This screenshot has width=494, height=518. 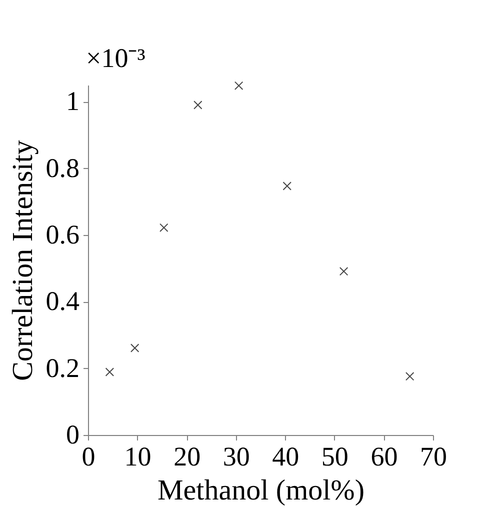 I want to click on x-tick-label: 70, so click(x=433, y=457).